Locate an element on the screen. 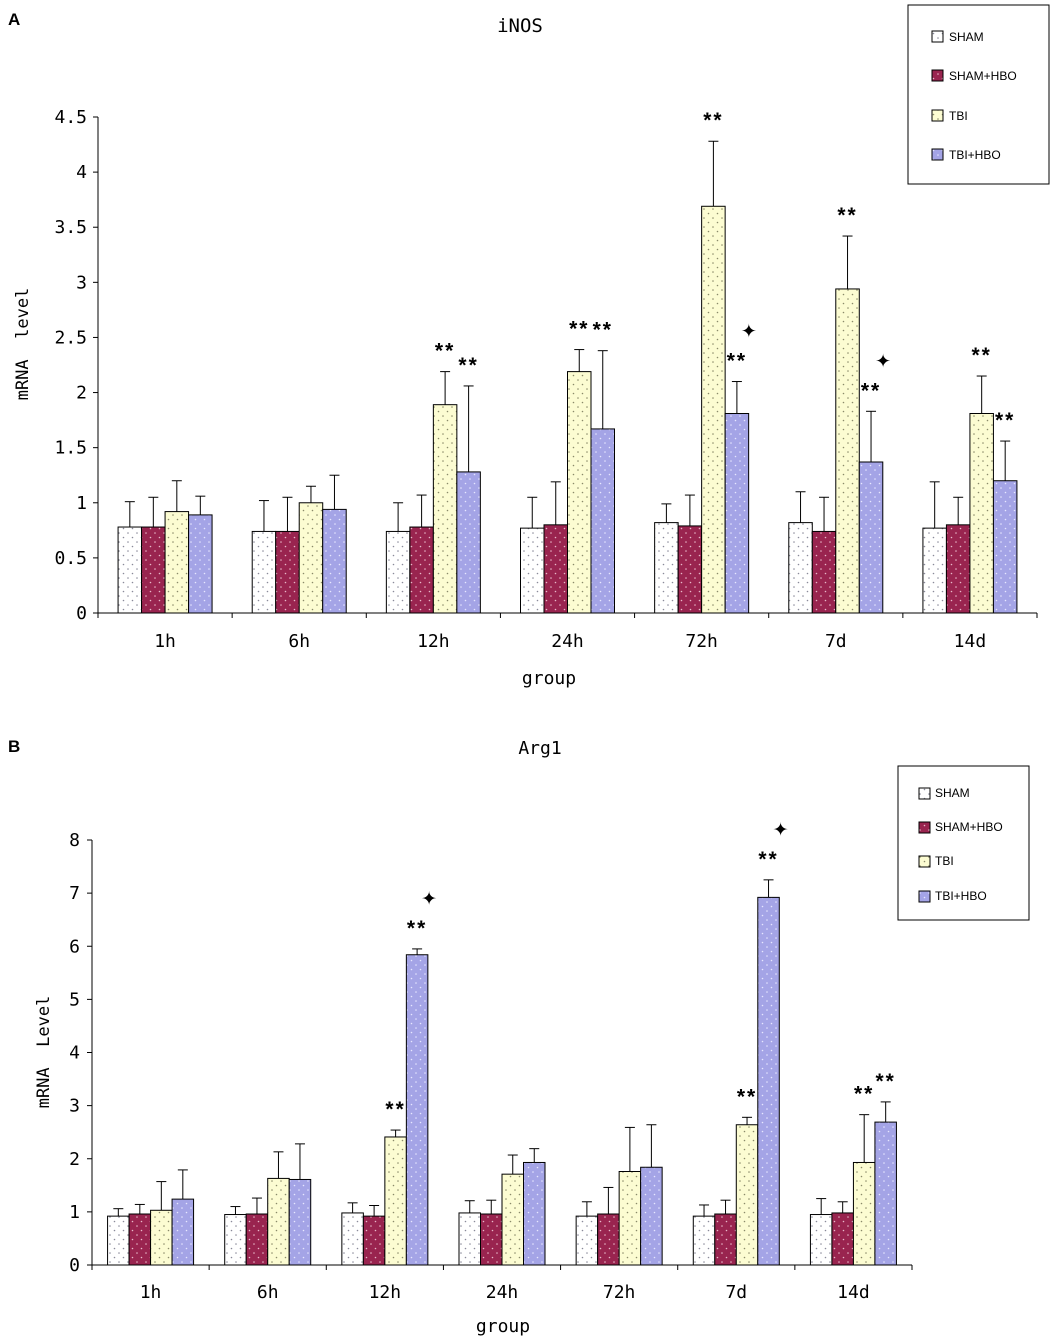  legend-b-swatch-tbi is located at coordinates (924, 861).